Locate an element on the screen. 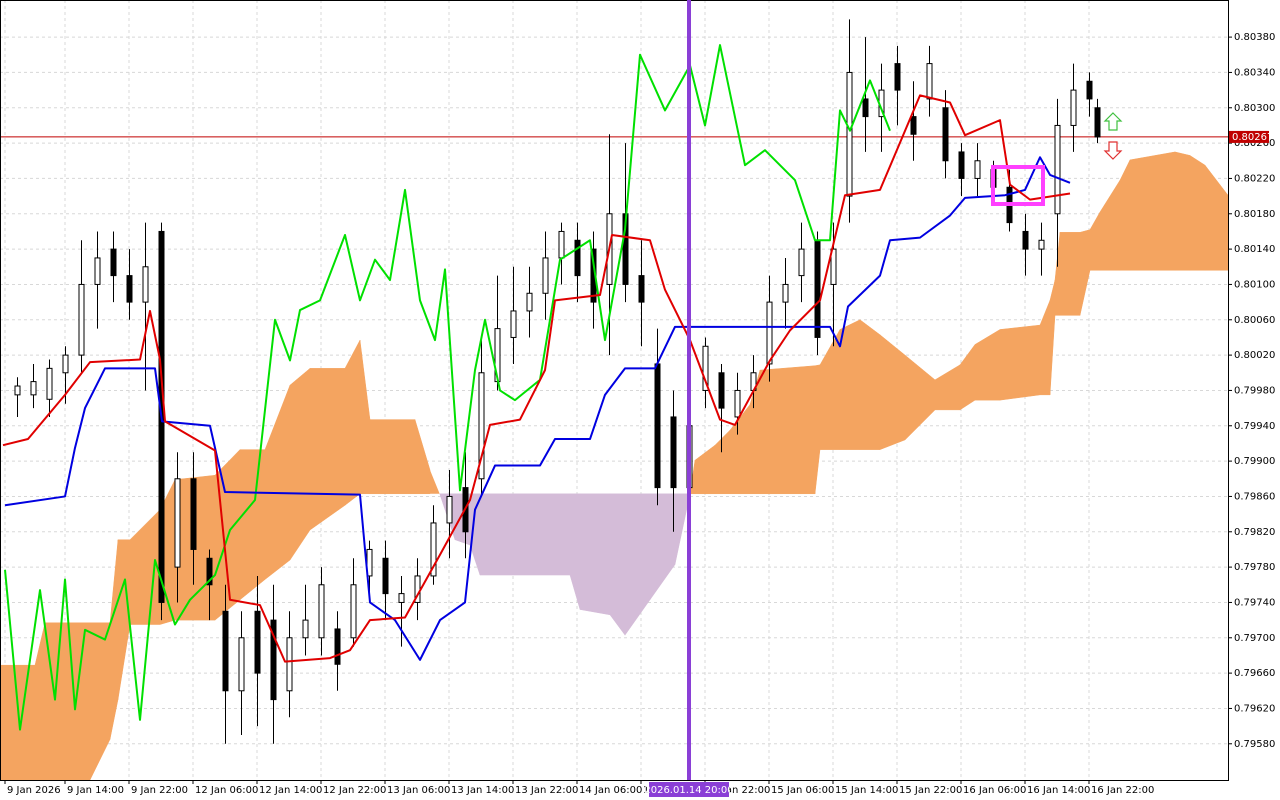 Image resolution: width=1280 pixels, height=800 pixels. y-tick-label: 0.80020 is located at coordinates (1254, 355).